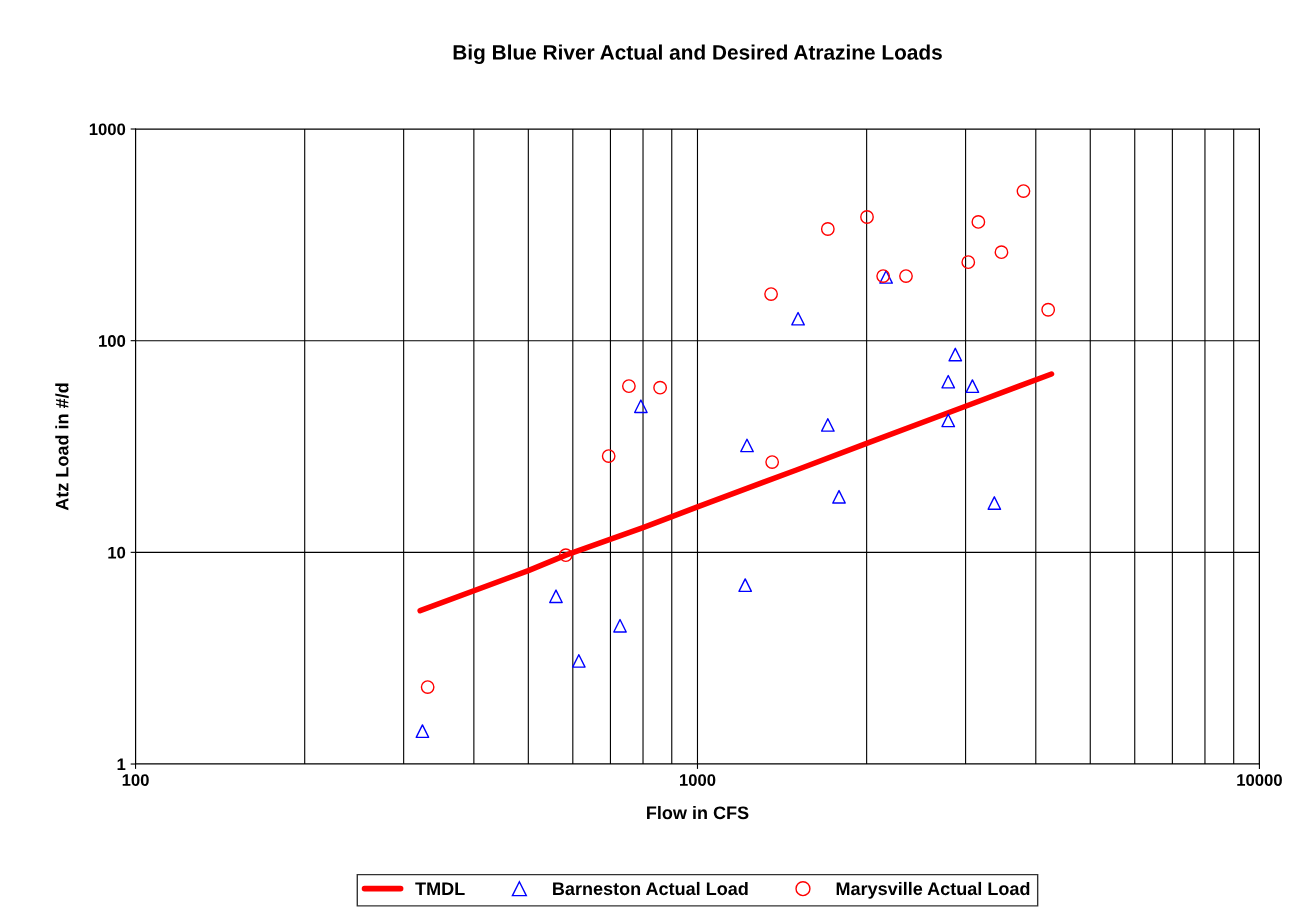 The image size is (1316, 915). What do you see at coordinates (135, 780) in the screenshot?
I see `x-tick-label: 100` at bounding box center [135, 780].